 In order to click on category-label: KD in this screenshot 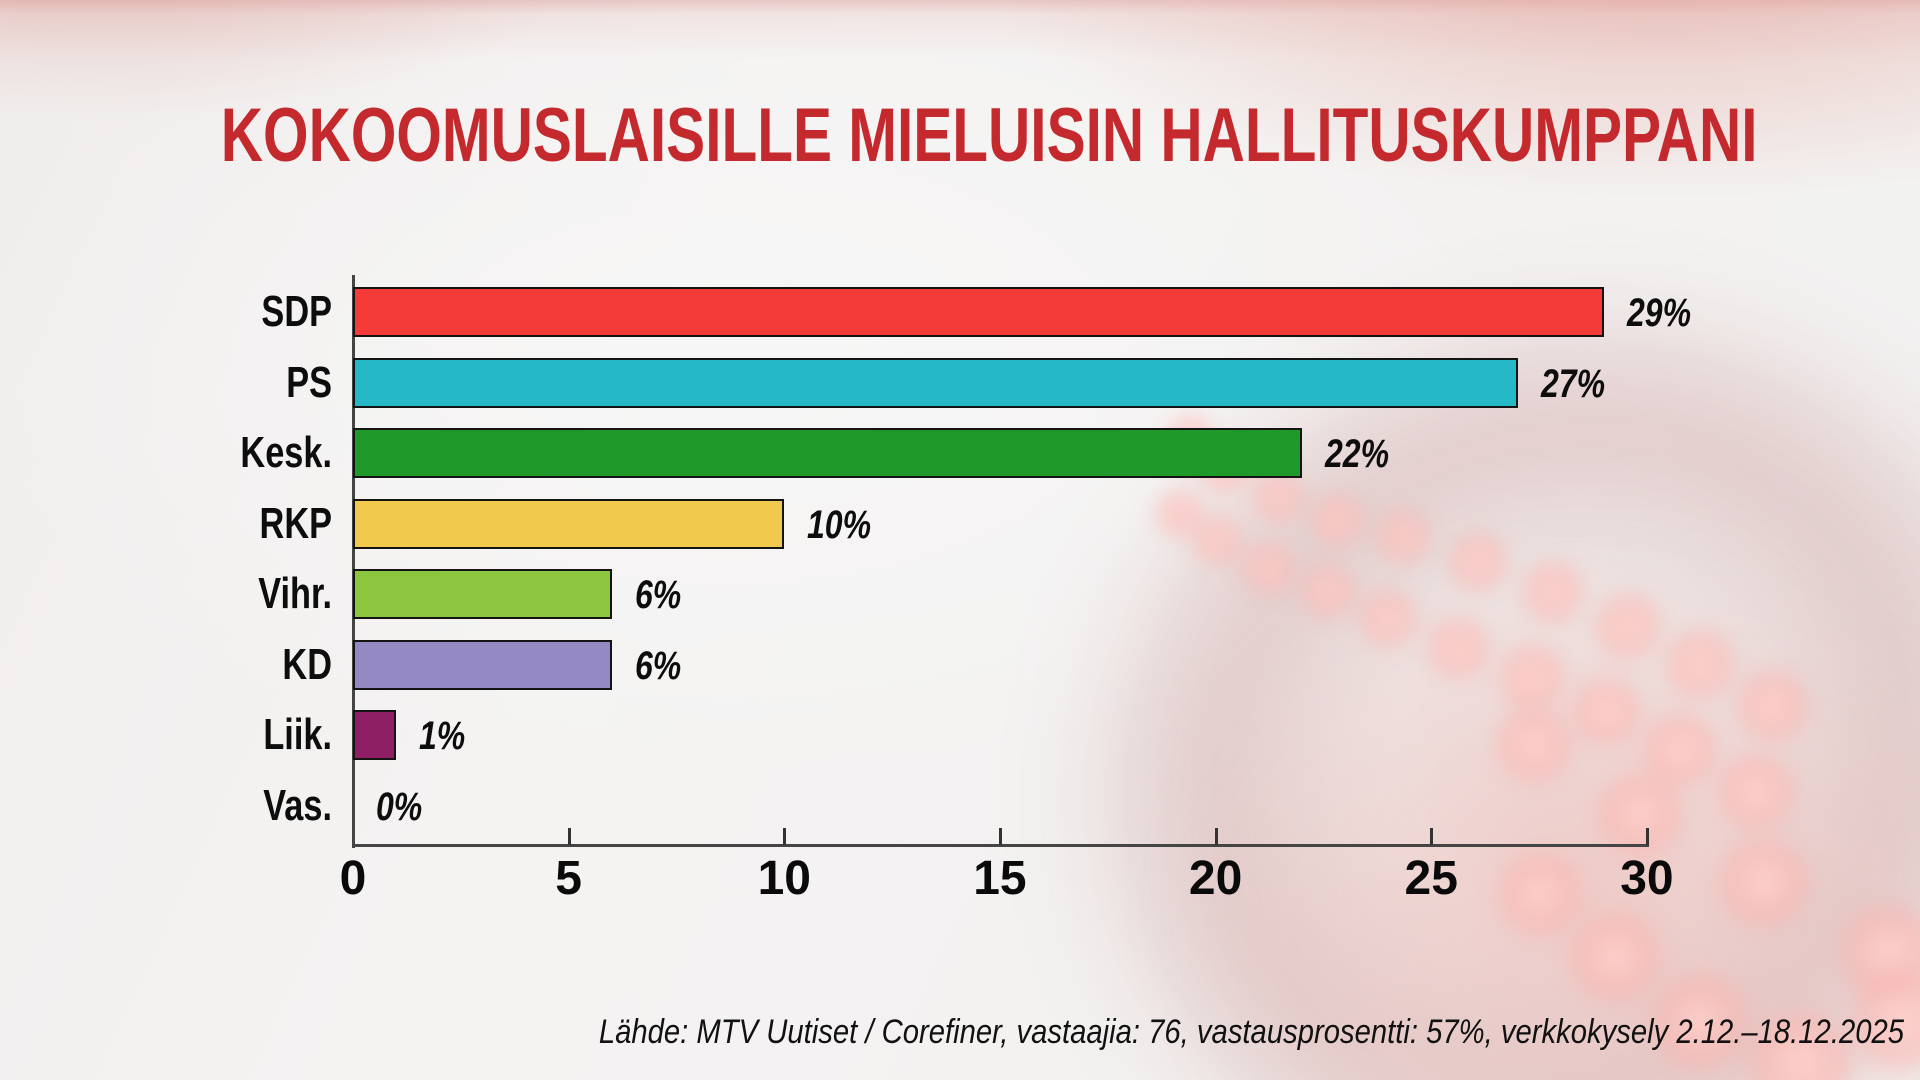, I will do `click(307, 664)`.